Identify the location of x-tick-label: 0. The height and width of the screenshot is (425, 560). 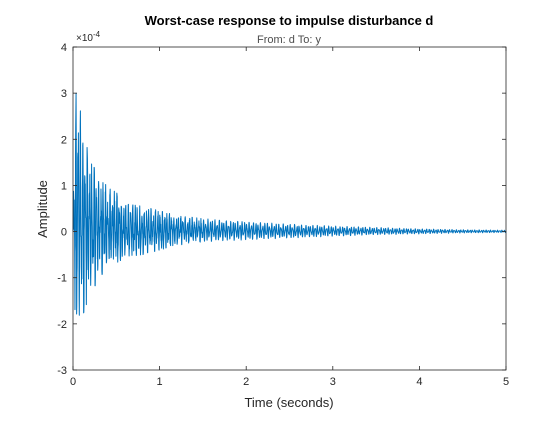
(73, 382).